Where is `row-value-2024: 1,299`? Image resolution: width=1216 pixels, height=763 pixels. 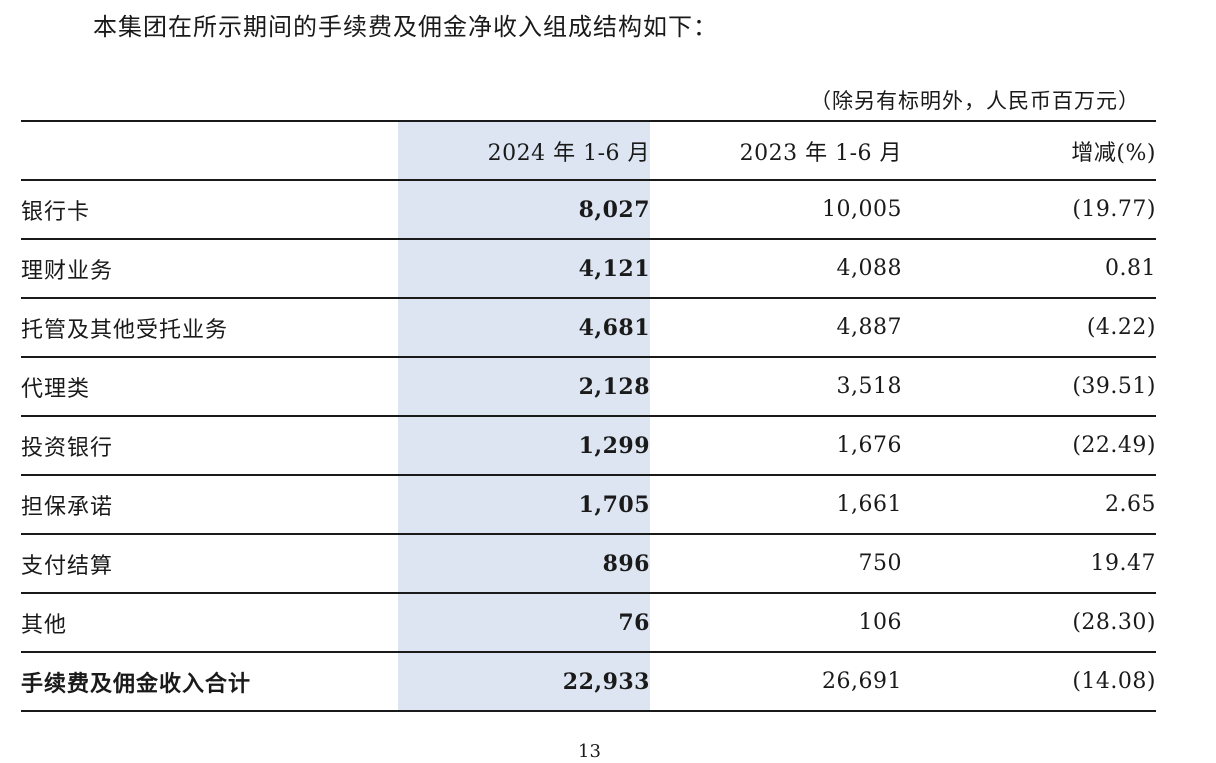 row-value-2024: 1,299 is located at coordinates (524, 445).